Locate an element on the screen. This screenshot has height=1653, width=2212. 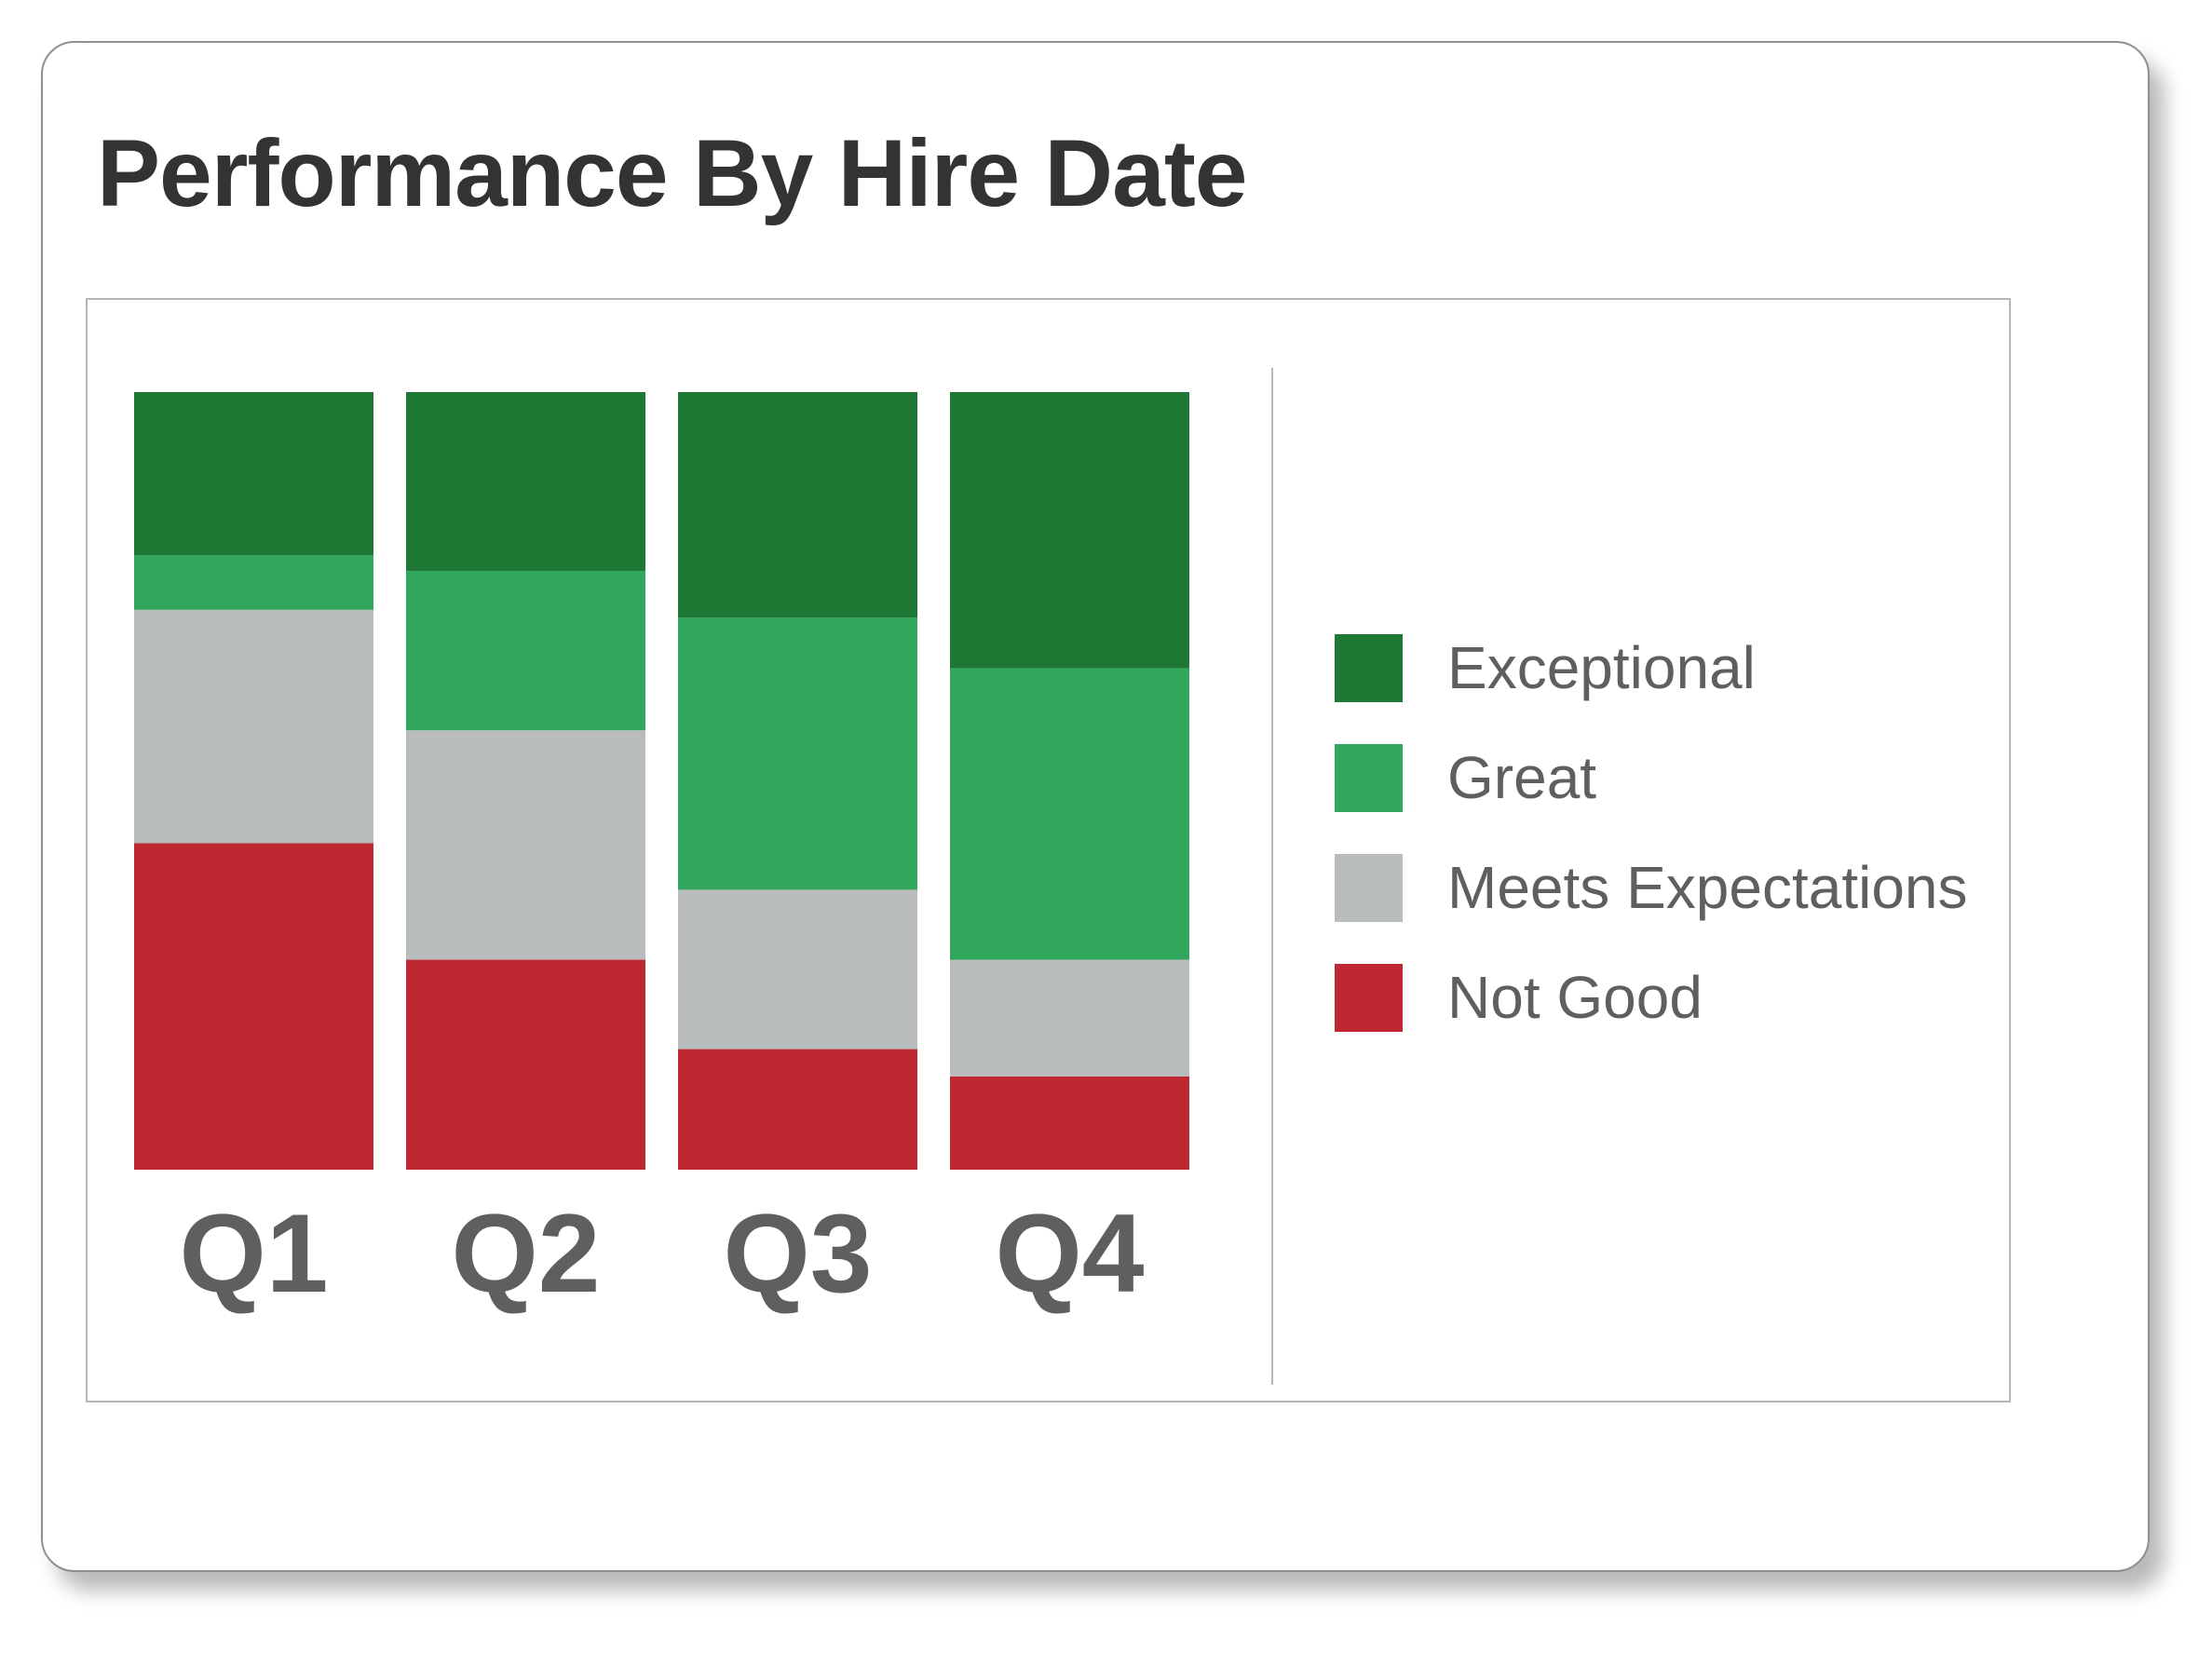
legend-label-not-good: Not Good is located at coordinates (1575, 997).